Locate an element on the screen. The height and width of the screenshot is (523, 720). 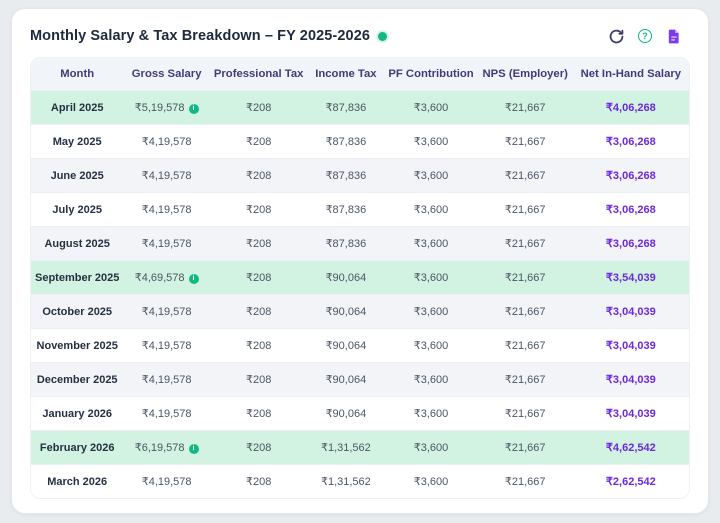
column-header-nps-employer: NPS (Employer) is located at coordinates (525, 74).